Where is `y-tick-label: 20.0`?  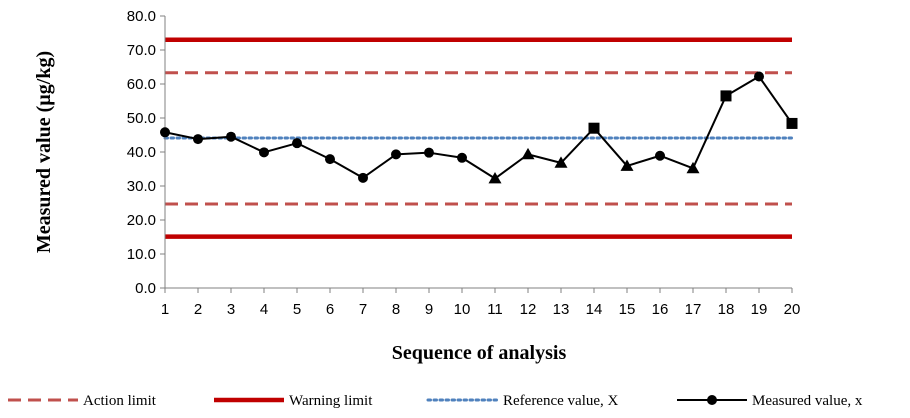
y-tick-label: 20.0 is located at coordinates (141, 220).